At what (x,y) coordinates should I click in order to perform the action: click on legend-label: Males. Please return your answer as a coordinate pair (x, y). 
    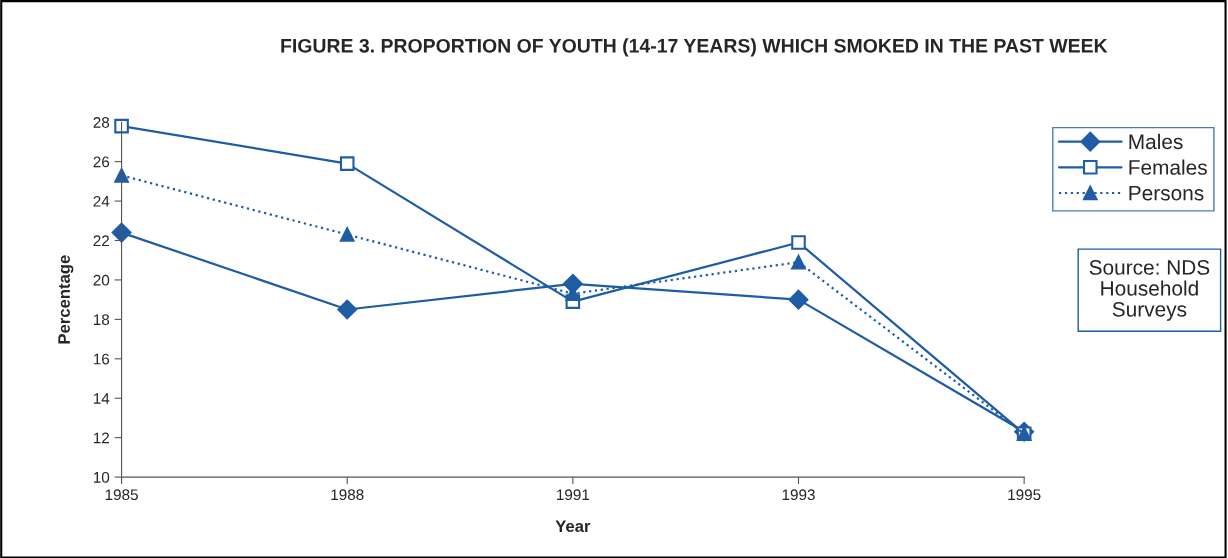
    Looking at the image, I should click on (1156, 141).